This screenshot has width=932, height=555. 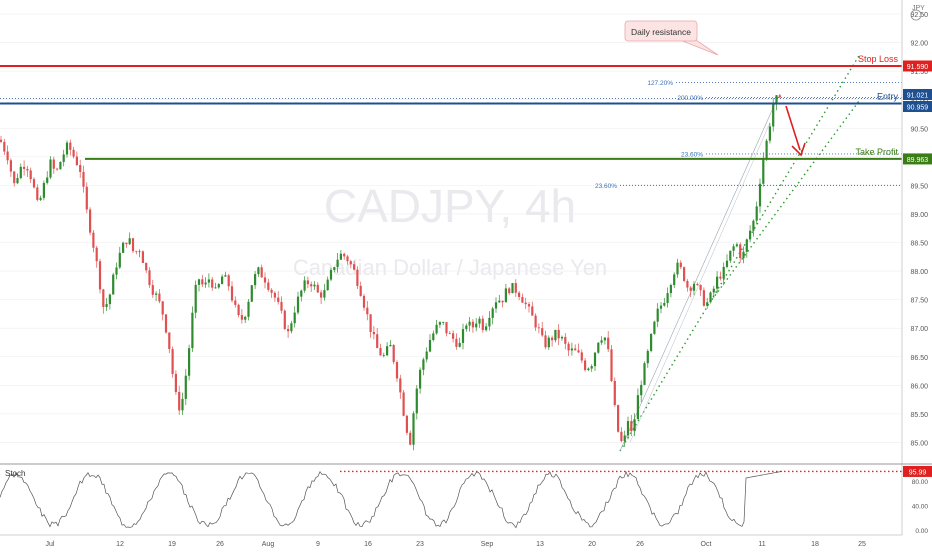 What do you see at coordinates (920, 507) in the screenshot?
I see `stoch-tick-label: 40.00` at bounding box center [920, 507].